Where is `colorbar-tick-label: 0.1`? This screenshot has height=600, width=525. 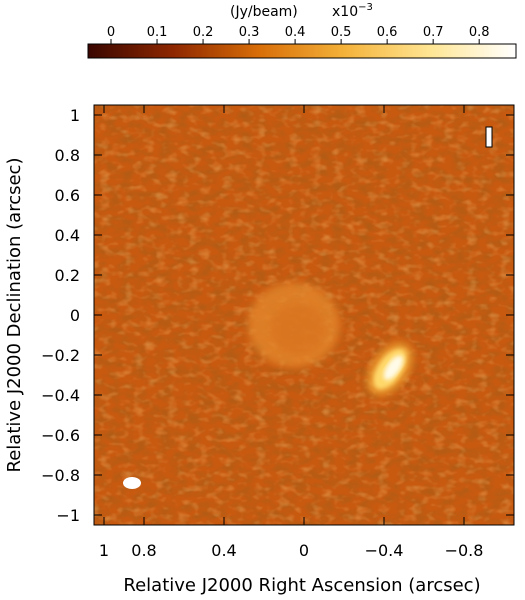 colorbar-tick-label: 0.1 is located at coordinates (157, 32).